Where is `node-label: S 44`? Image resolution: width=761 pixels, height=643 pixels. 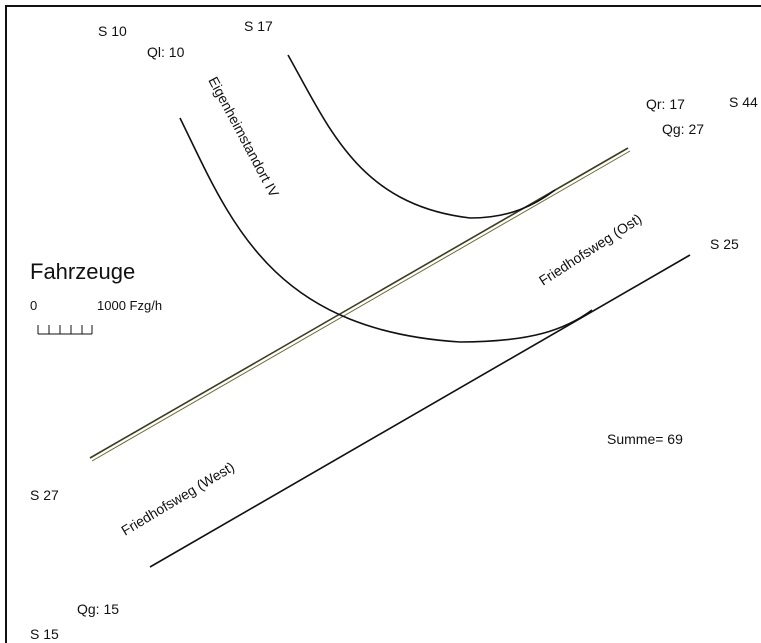
node-label: S 44 is located at coordinates (743, 102).